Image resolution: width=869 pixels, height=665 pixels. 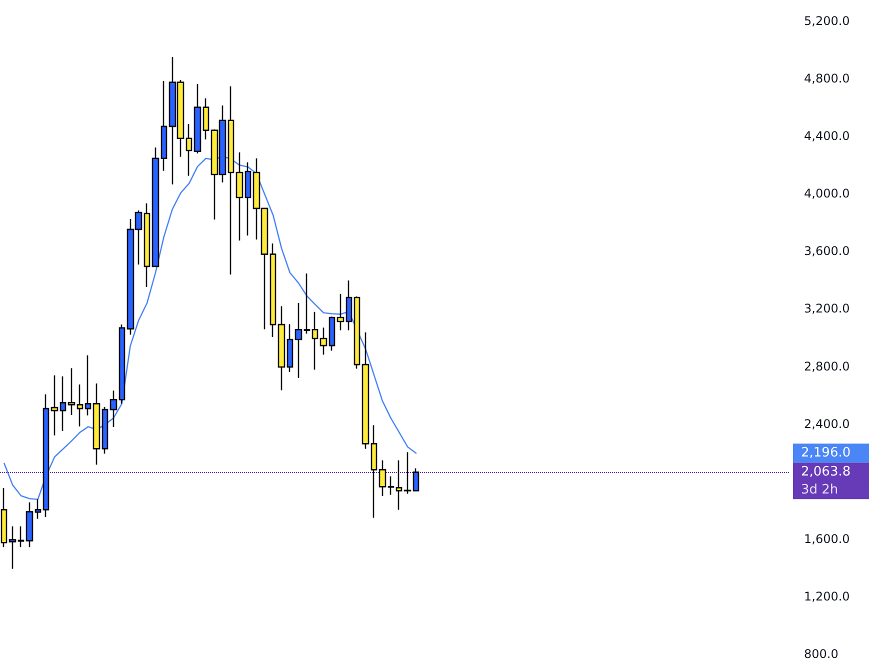 I want to click on y-tick-label: 3,600.0, so click(x=827, y=251).